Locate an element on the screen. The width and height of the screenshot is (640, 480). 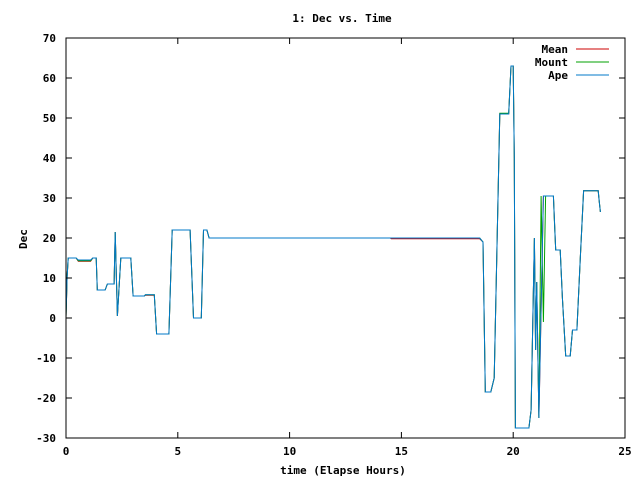
x-tick-label: 10 is located at coordinates (289, 451).